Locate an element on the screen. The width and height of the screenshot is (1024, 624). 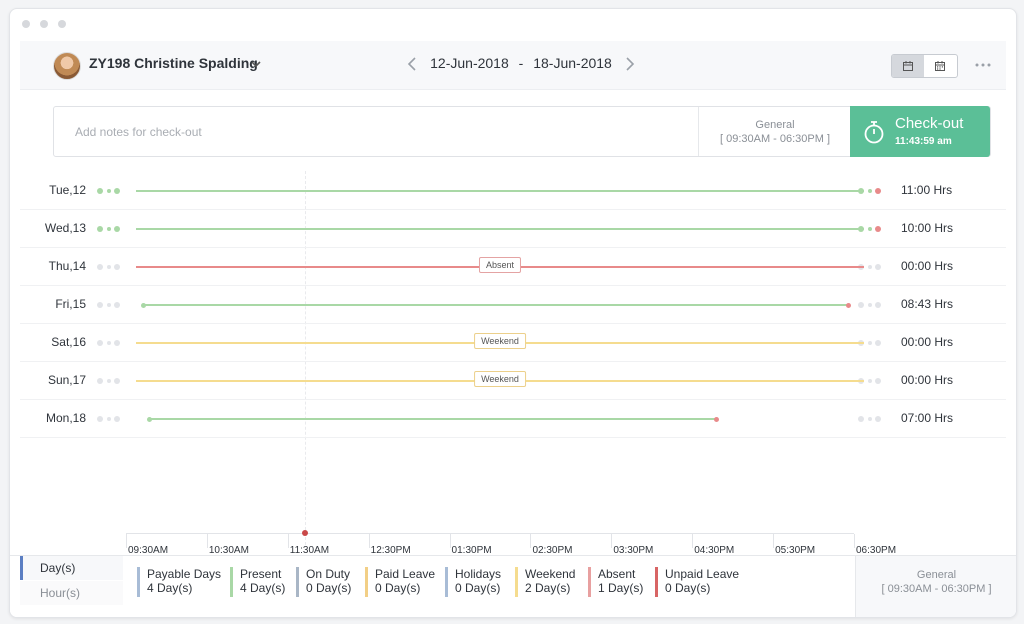
summary-value: 1 Day(s) is located at coordinates (621, 588).